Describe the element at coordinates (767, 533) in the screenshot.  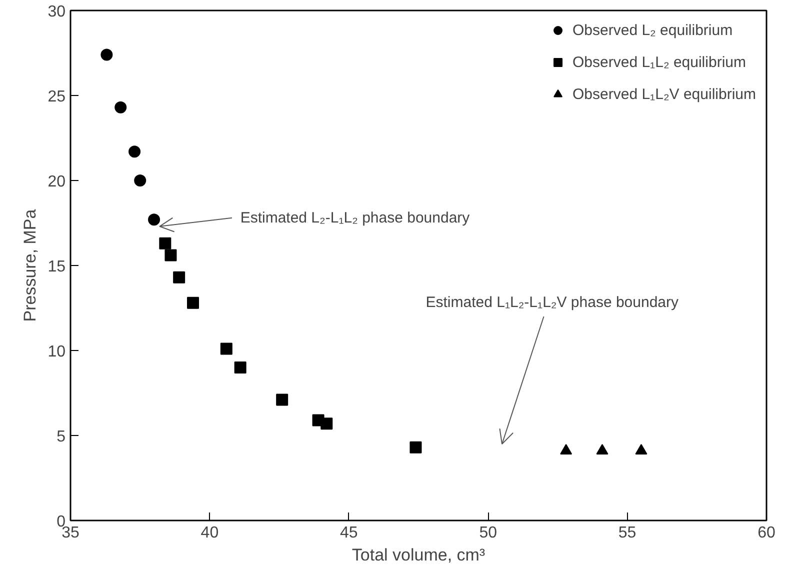
I see `x-tick-label: 60` at that location.